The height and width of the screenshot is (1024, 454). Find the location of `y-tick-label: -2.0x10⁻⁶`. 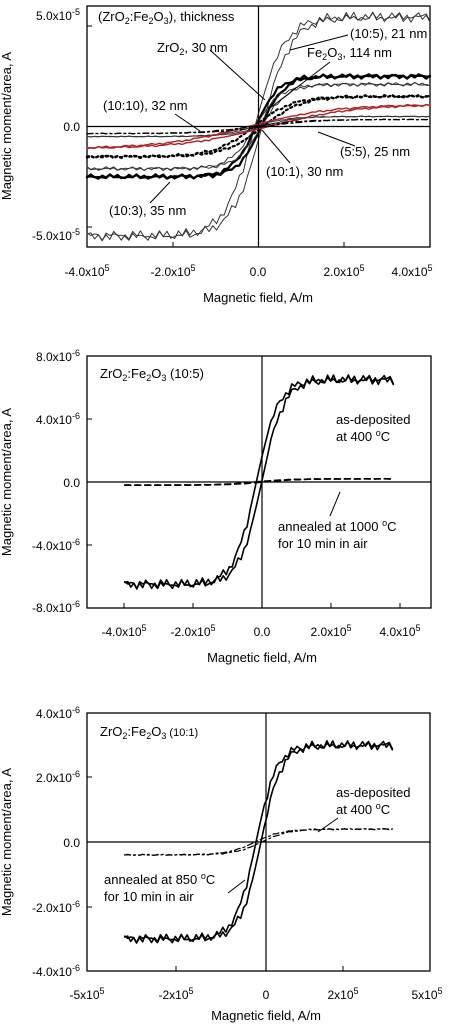

y-tick-label: -2.0x10⁻⁶ is located at coordinates (56, 907).